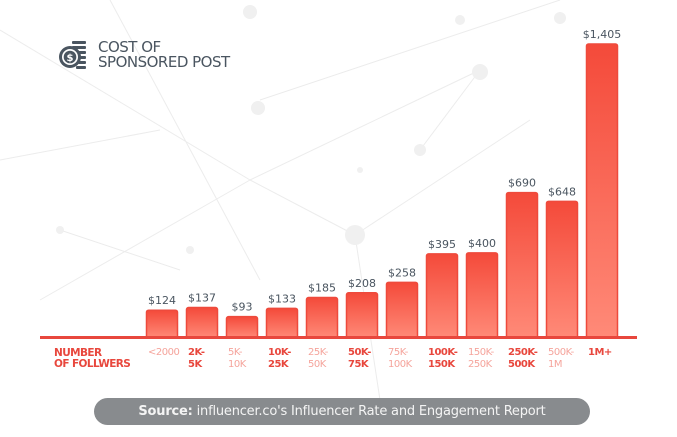  What do you see at coordinates (129, 47) in the screenshot?
I see `chart-title-line1: COST OF` at bounding box center [129, 47].